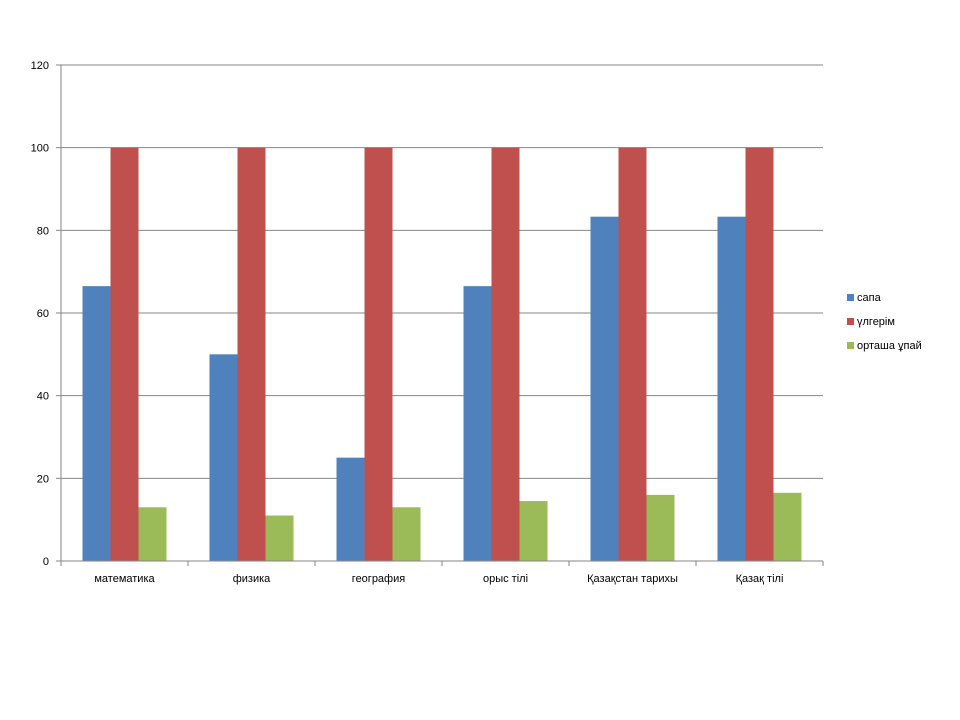 This screenshot has width=960, height=720. I want to click on x-tick-label: Қазақ тілі, so click(760, 579).